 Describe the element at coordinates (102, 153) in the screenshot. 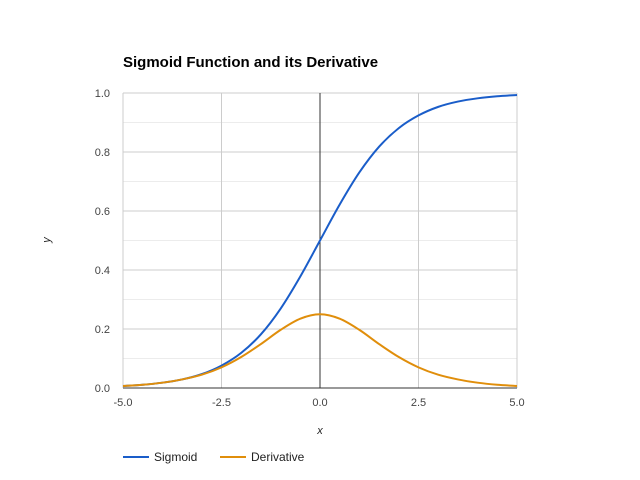

I see `y-tick-label: 0.8` at that location.